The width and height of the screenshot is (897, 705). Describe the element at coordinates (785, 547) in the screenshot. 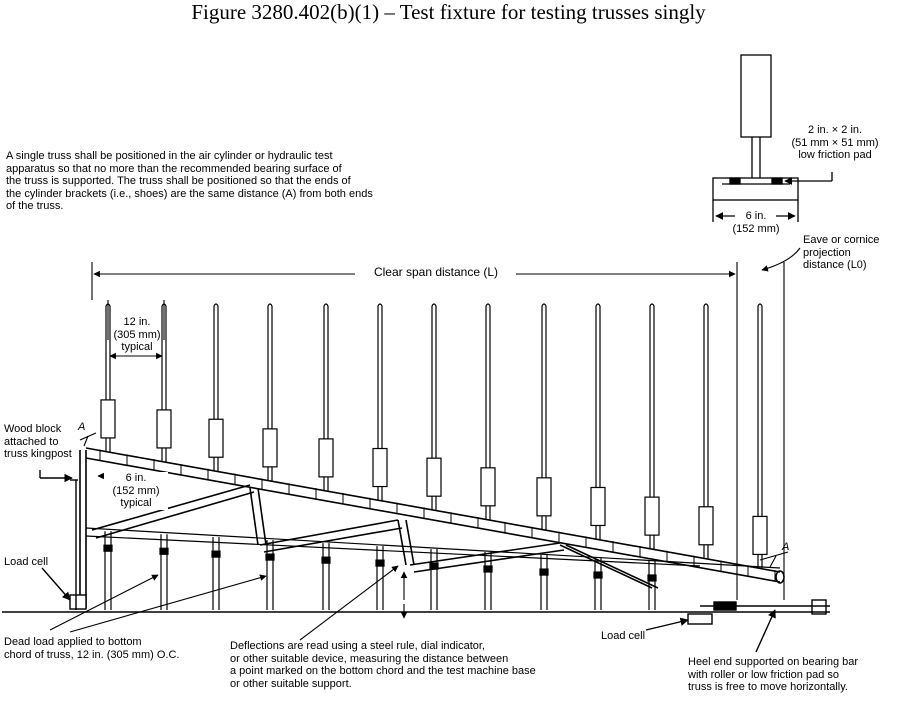

I see `marker-a-right: A` at that location.